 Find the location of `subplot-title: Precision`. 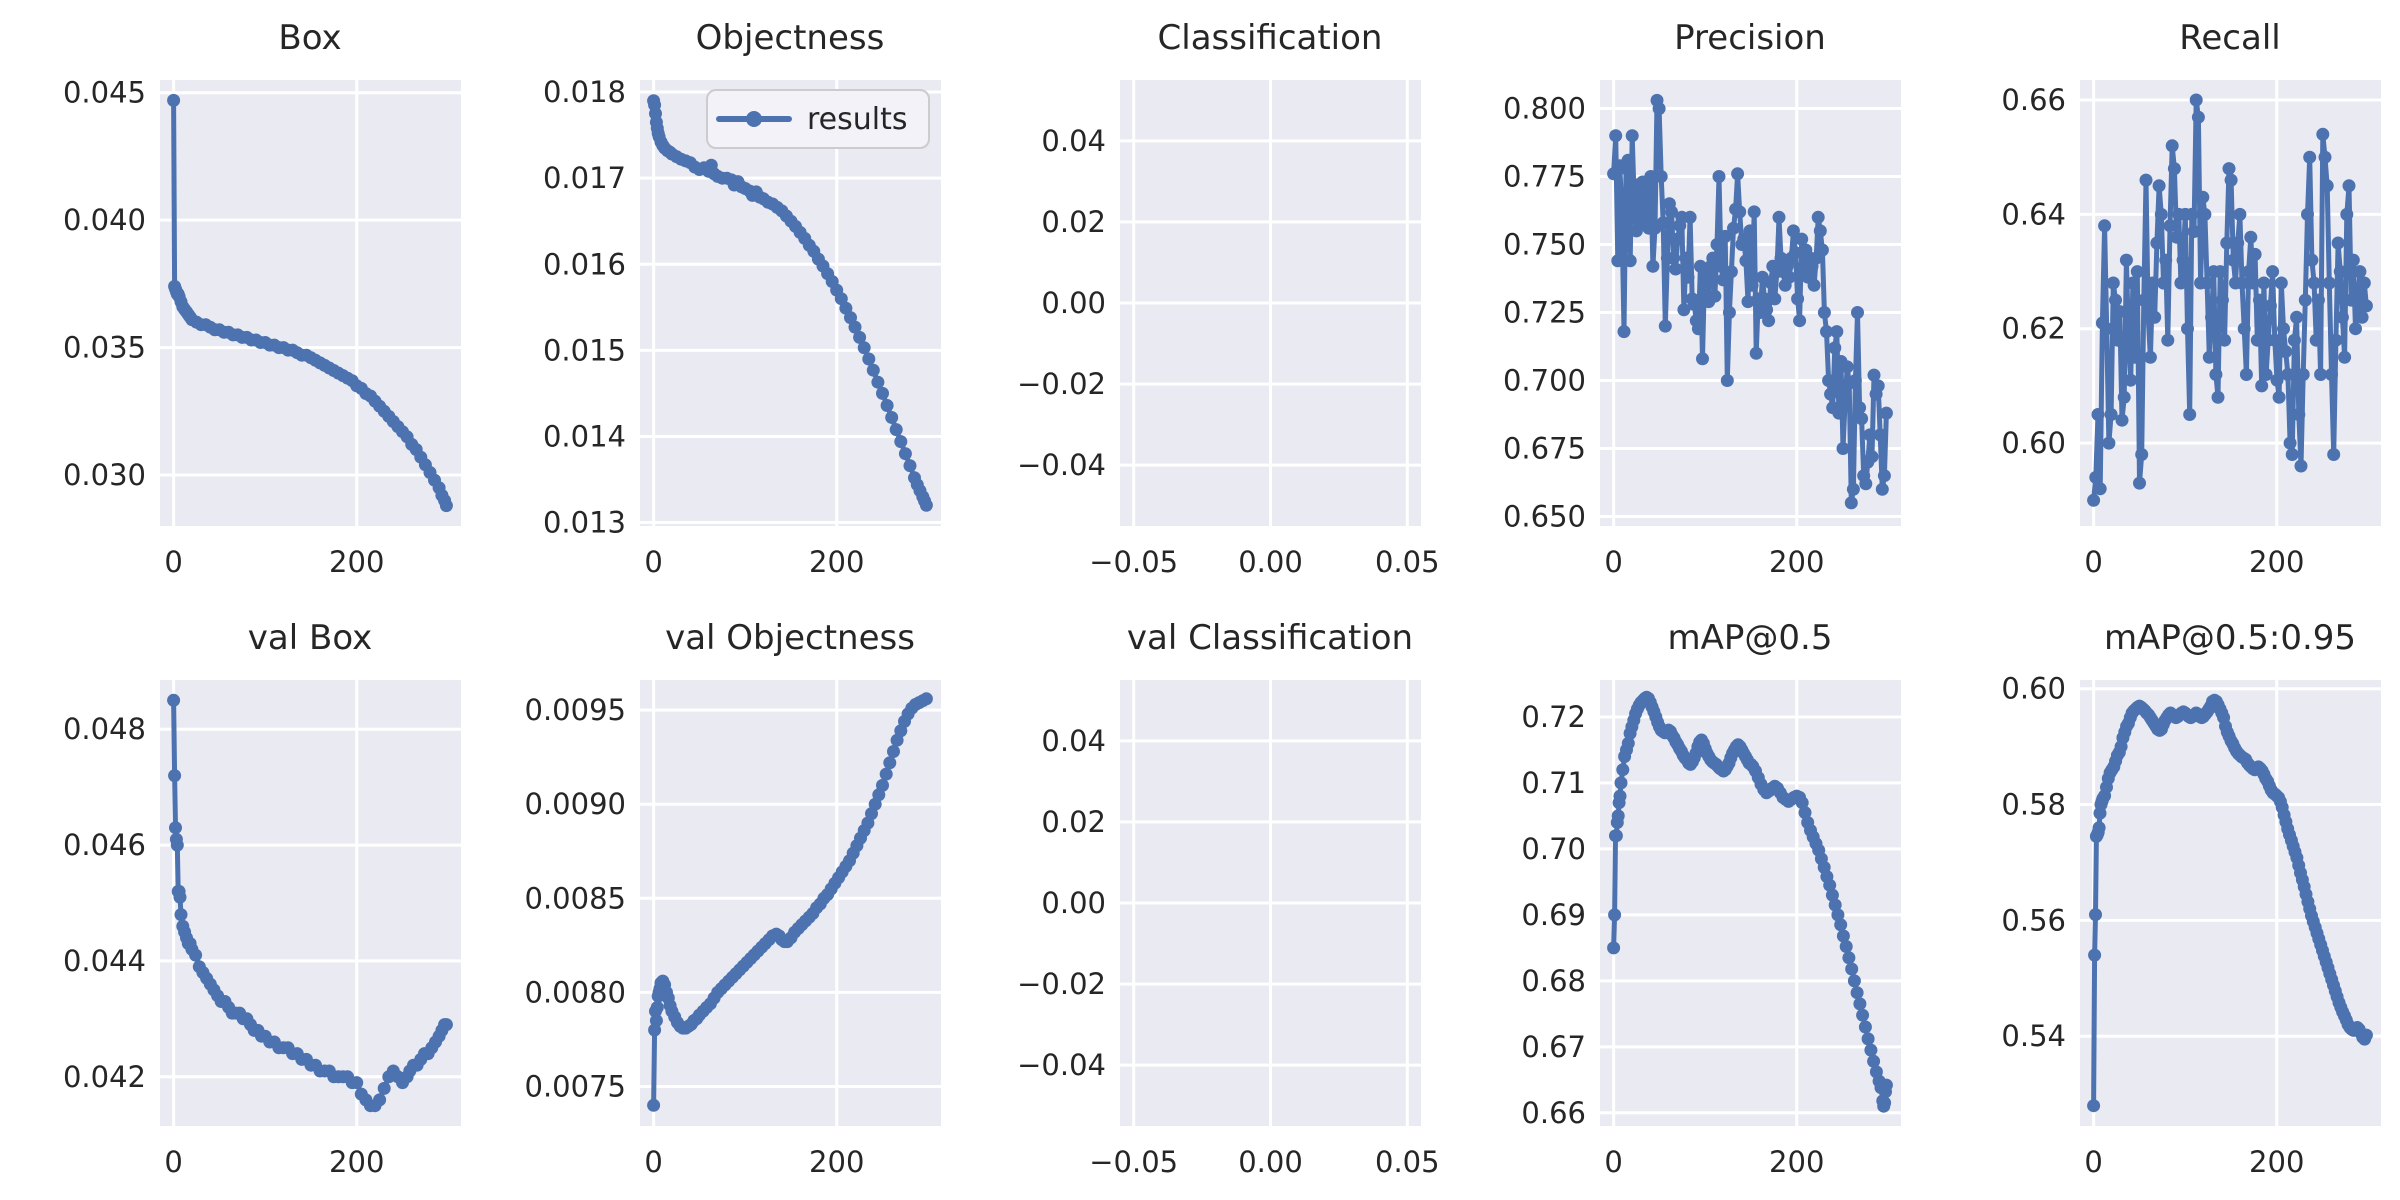

subplot-title: Precision is located at coordinates (1750, 38).